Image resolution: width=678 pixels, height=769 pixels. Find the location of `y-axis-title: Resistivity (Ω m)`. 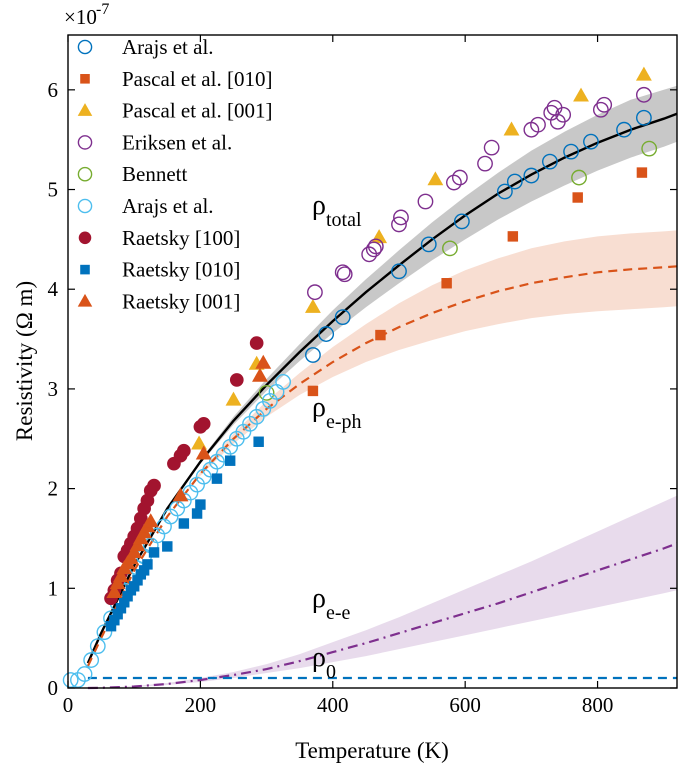

y-axis-title: Resistivity (Ω m) is located at coordinates (24, 361).